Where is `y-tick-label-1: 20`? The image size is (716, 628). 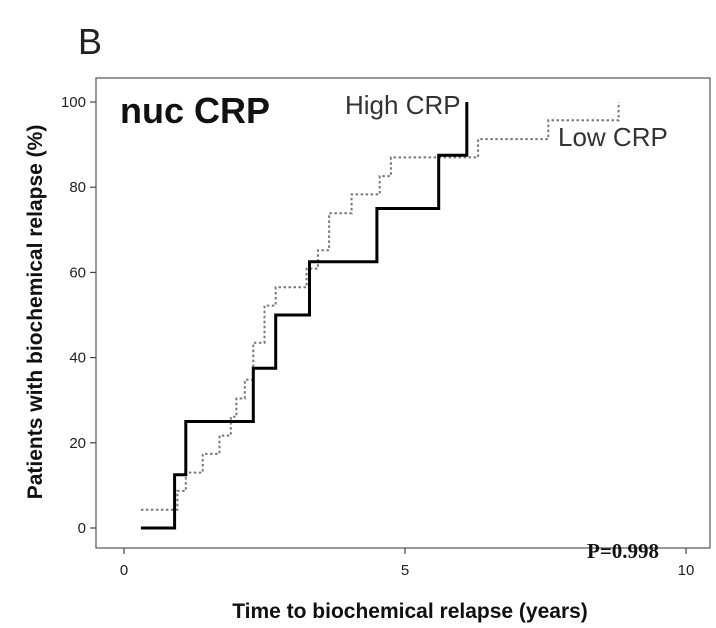
y-tick-label-1: 20 is located at coordinates (77, 443).